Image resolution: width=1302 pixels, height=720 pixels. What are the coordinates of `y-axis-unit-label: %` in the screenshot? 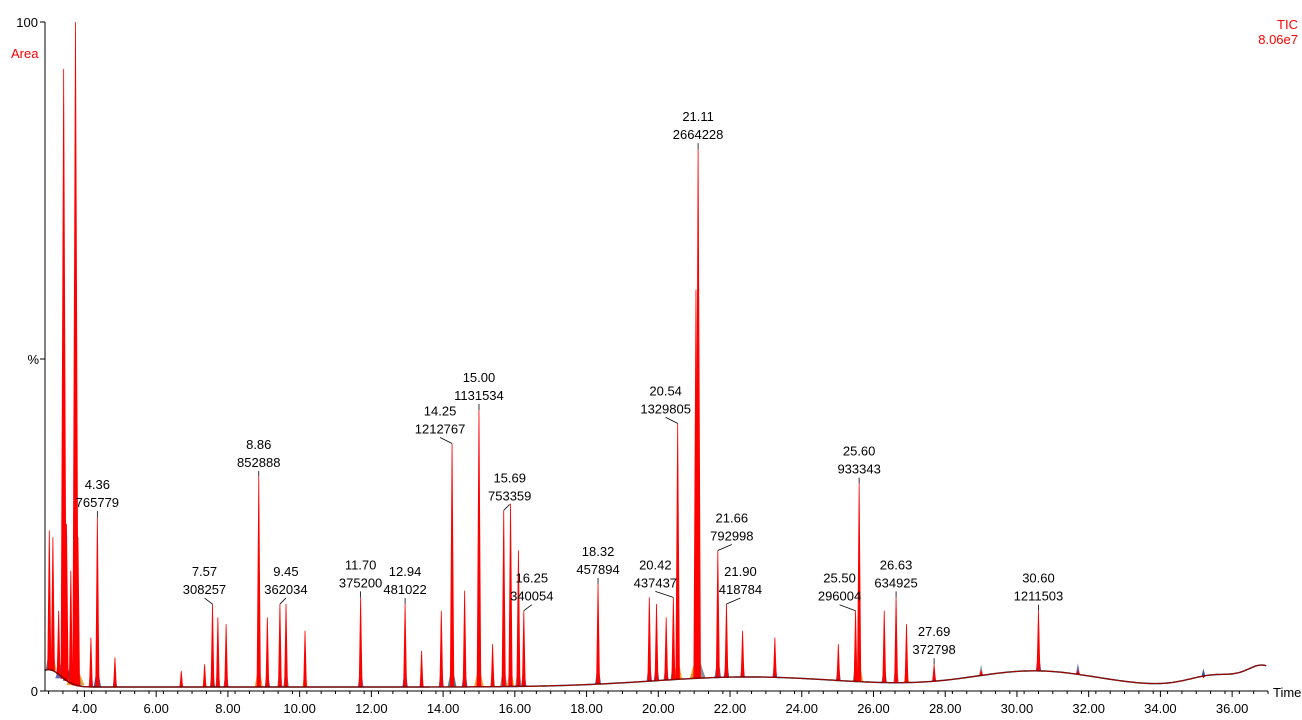 It's located at (33, 359).